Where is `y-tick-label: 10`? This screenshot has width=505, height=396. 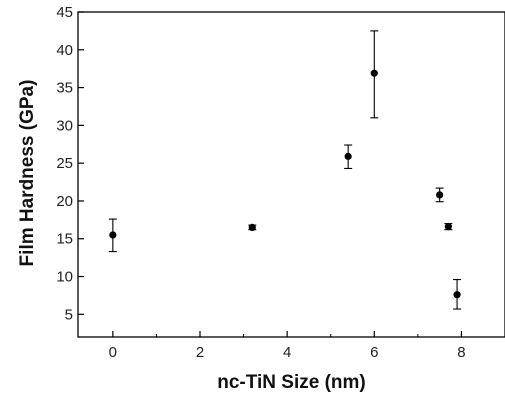 y-tick-label: 10 is located at coordinates (64, 277).